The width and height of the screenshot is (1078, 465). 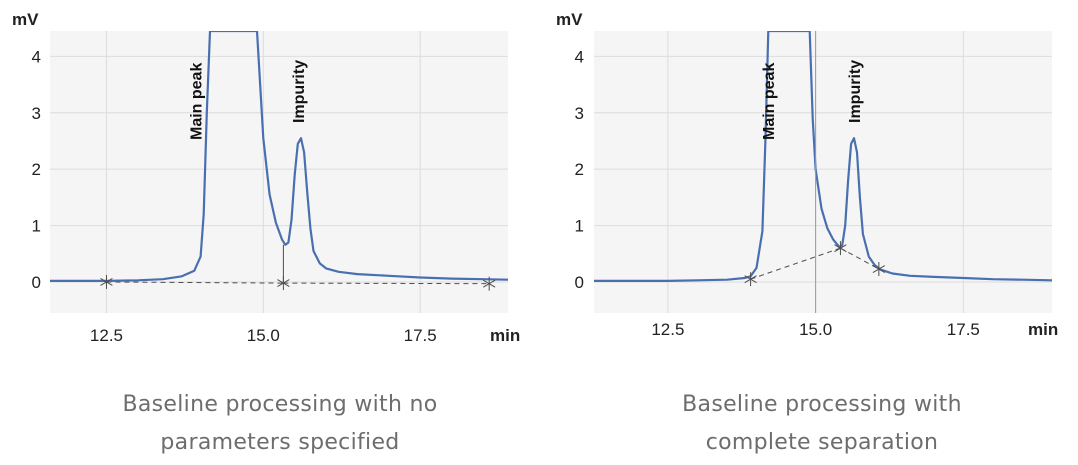 What do you see at coordinates (280, 404) in the screenshot?
I see `caption-left-line1: Baseline processing with no` at bounding box center [280, 404].